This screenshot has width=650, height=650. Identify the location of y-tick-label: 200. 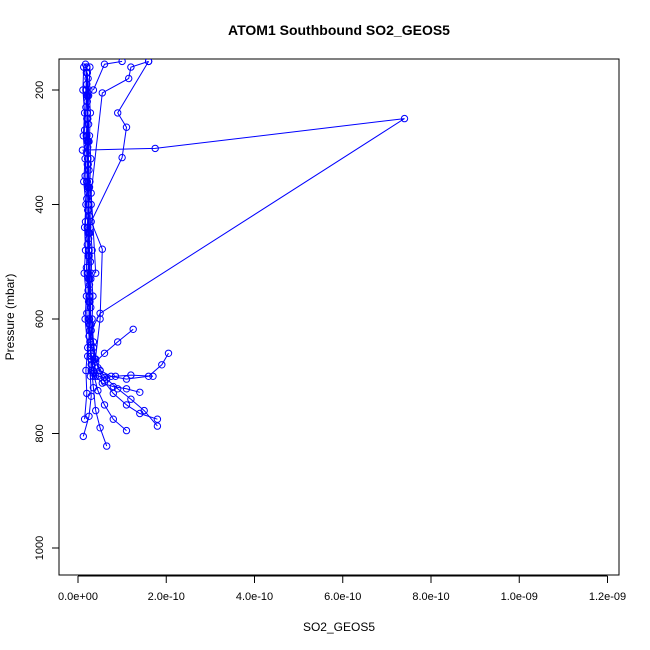
(40, 90).